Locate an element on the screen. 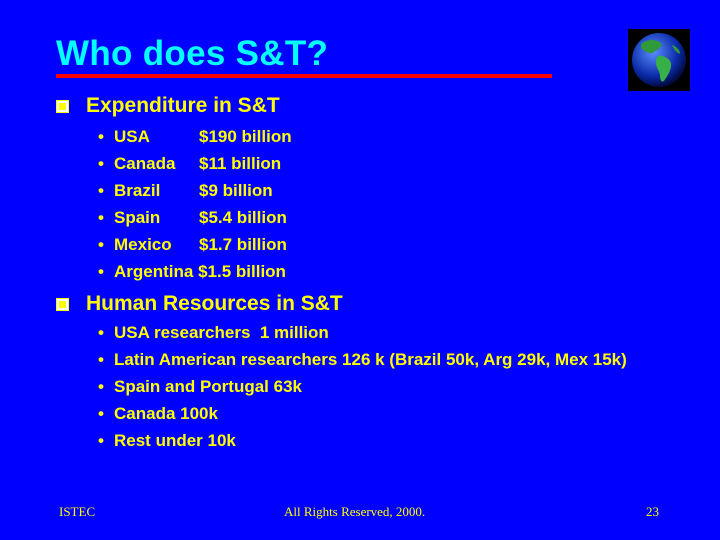 Image resolution: width=720 pixels, height=540 pixels. expenditure-value: $5.4 billion is located at coordinates (243, 217).